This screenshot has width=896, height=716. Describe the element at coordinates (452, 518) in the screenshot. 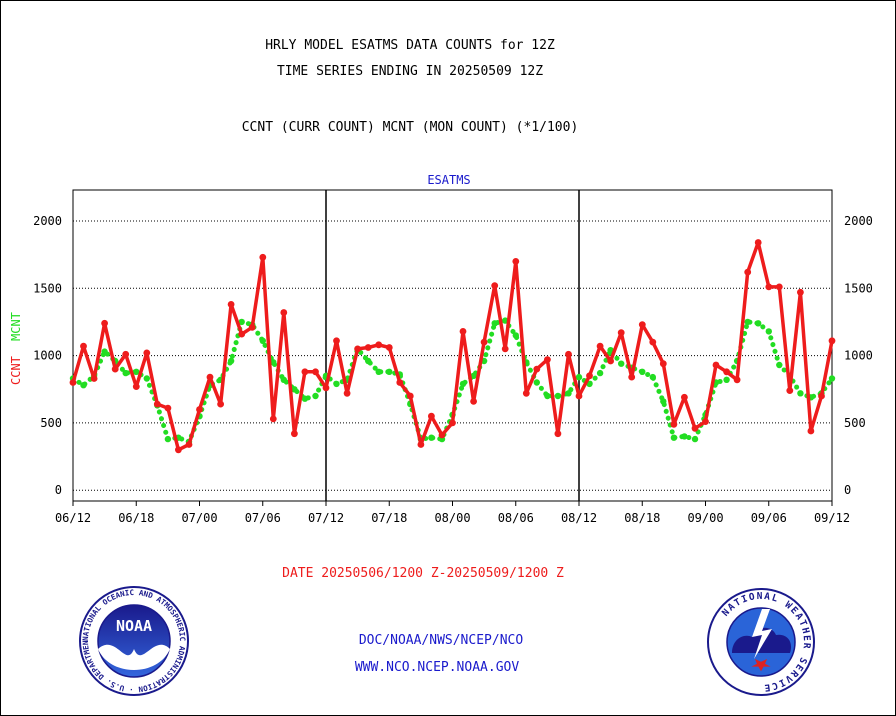

I see `x-tick-label: 08/00` at that location.